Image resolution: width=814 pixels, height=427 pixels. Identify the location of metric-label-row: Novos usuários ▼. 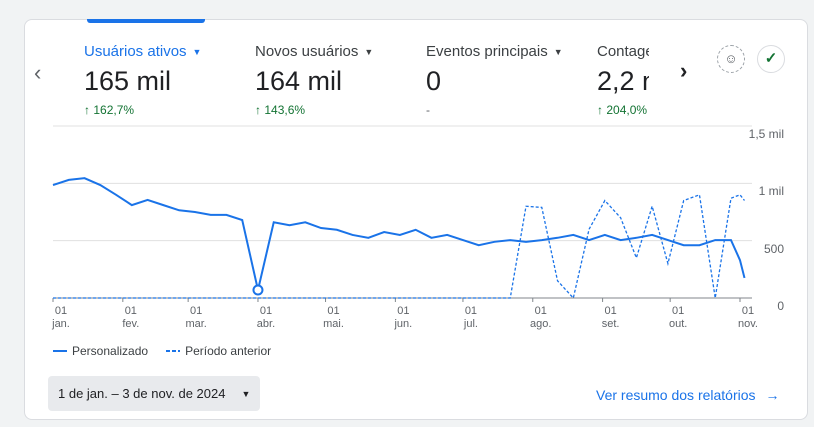
(335, 51).